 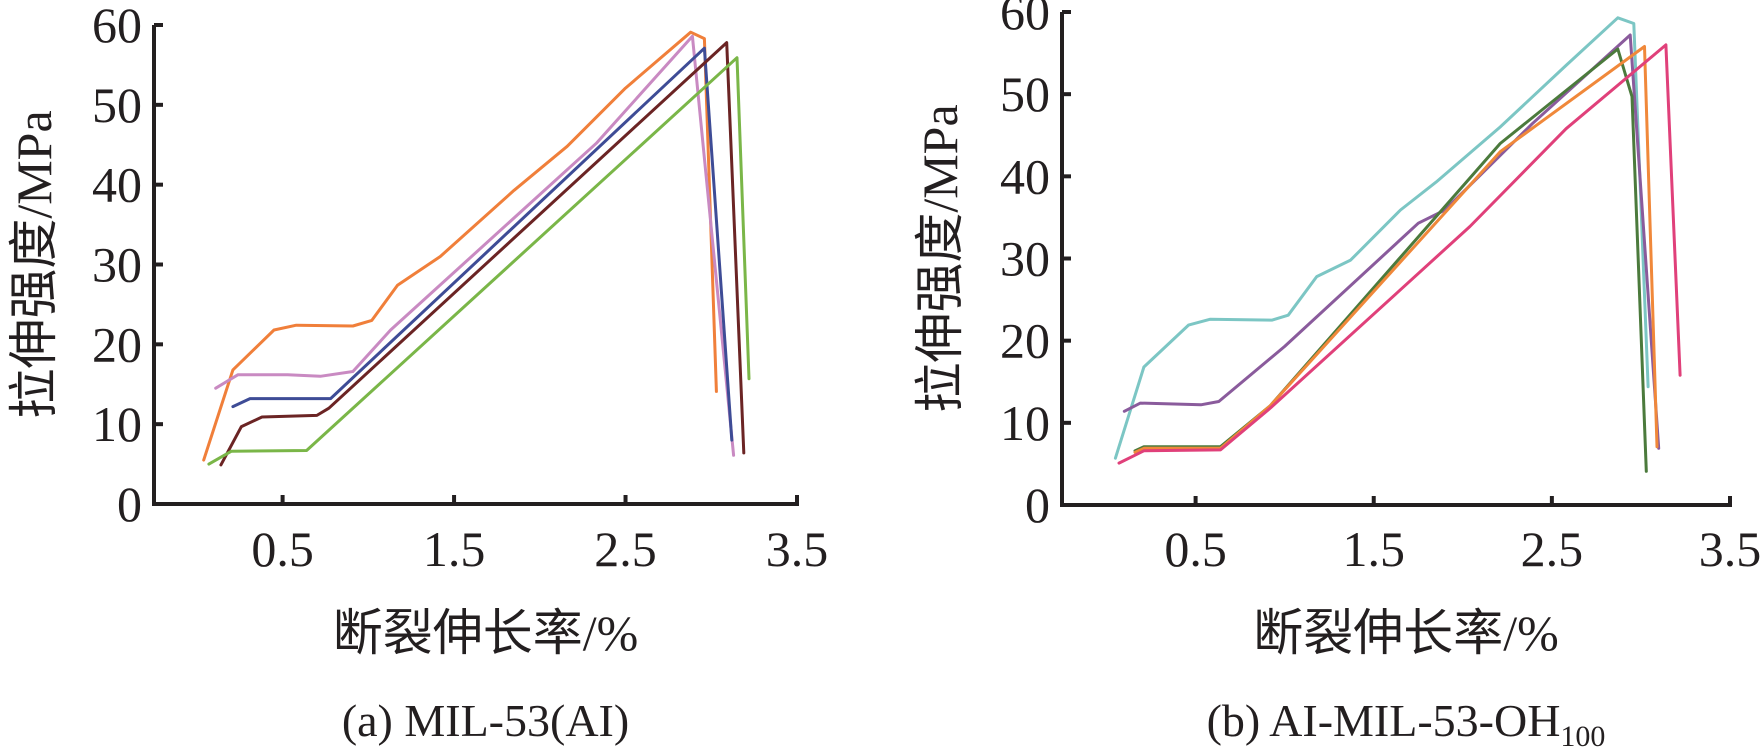 I want to click on caption-text: (a) MIL-53(AI), so click(x=485, y=720).